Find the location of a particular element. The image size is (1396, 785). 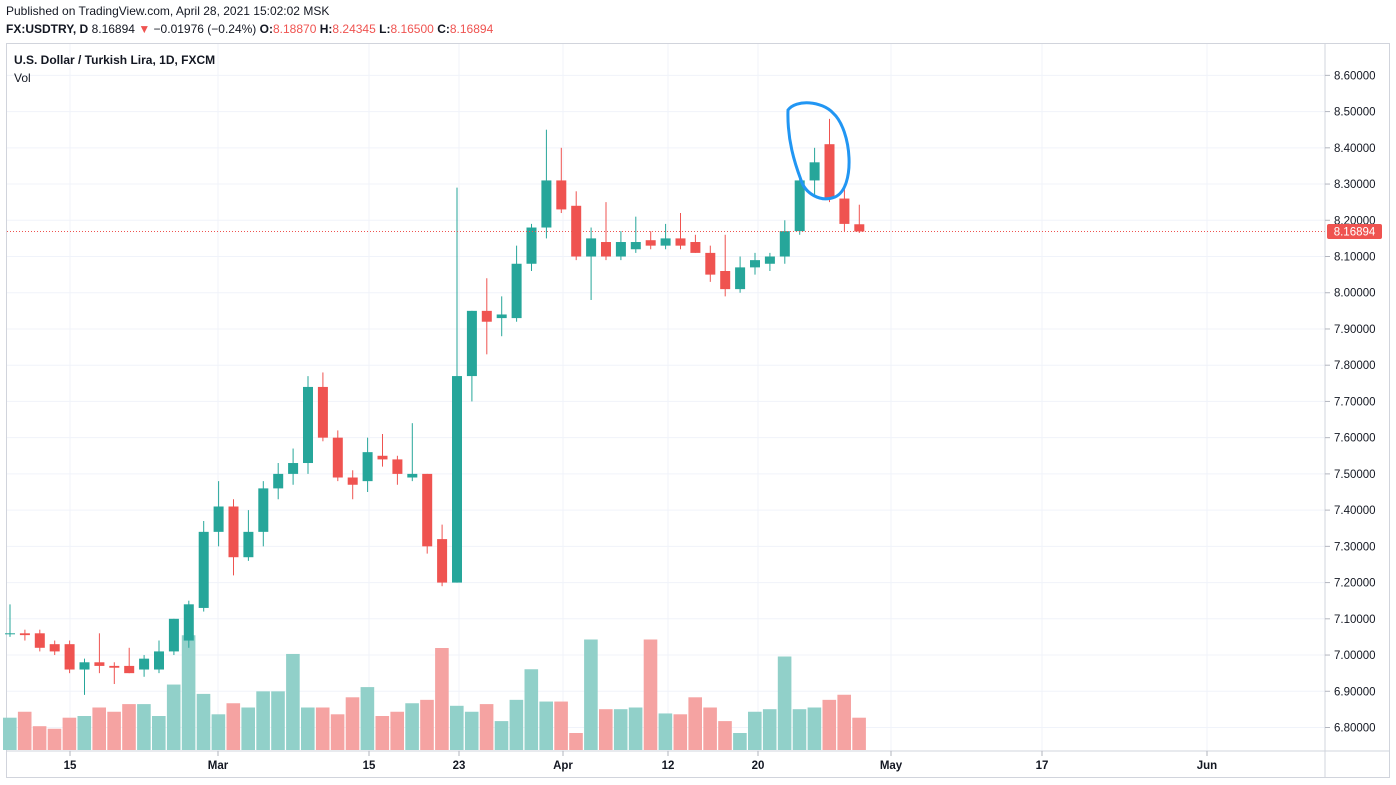

y-tick-label: 7.80000 is located at coordinates (1355, 366).